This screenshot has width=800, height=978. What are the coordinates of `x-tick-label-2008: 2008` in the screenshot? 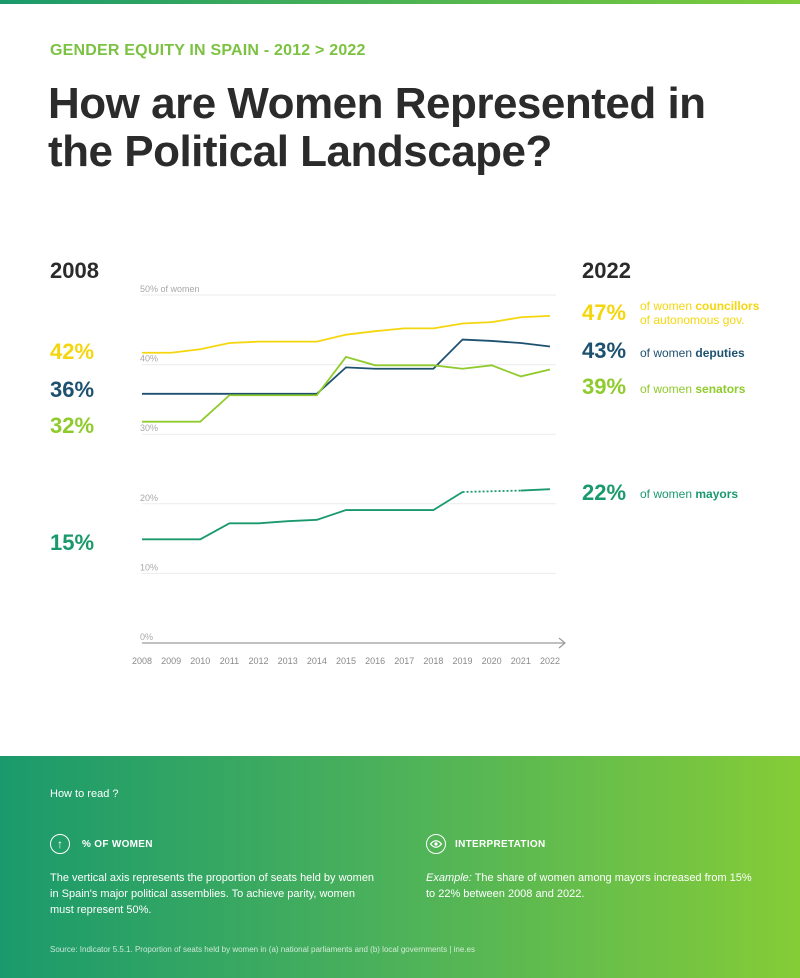 It's located at (142, 661).